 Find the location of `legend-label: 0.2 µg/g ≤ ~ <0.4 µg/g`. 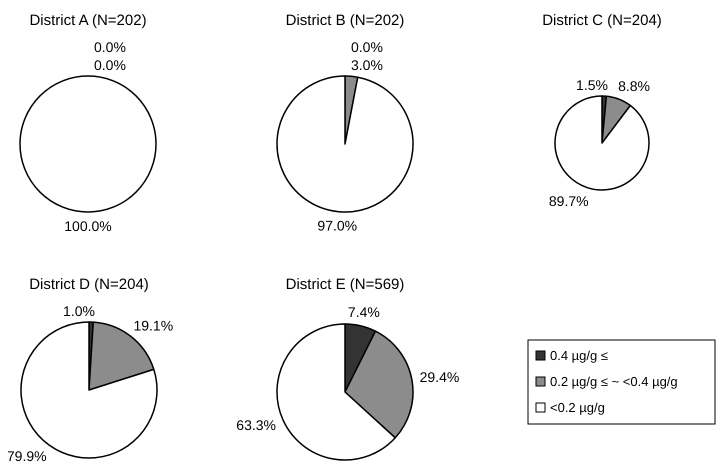

legend-label: 0.2 µg/g ≤ ~ <0.4 µg/g is located at coordinates (614, 381).